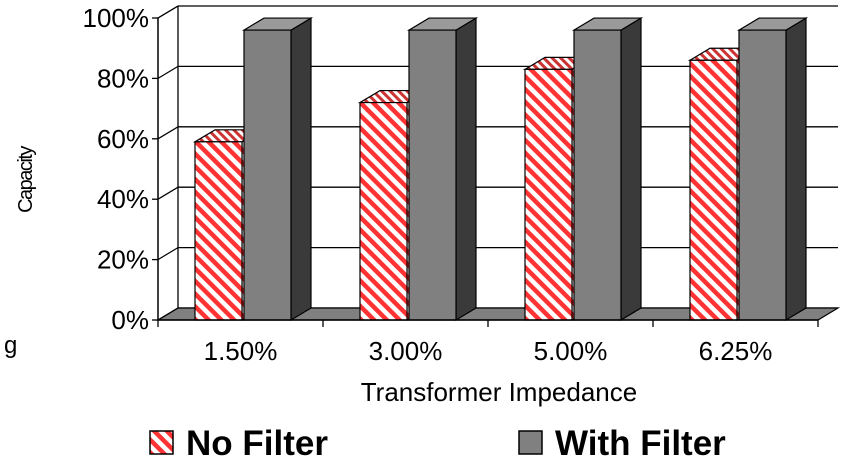 The image size is (843, 466). What do you see at coordinates (530, 442) in the screenshot?
I see `legend-swatch-with-filter` at bounding box center [530, 442].